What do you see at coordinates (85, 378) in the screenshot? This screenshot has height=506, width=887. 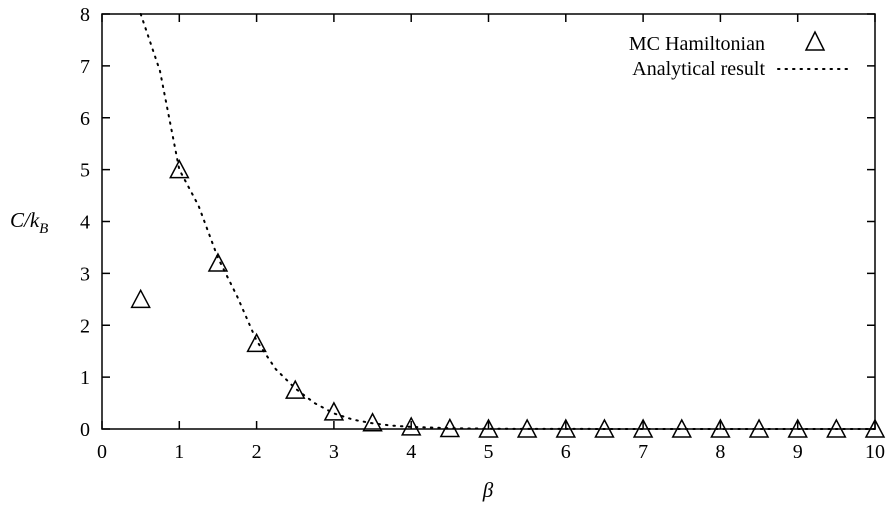 I see `y-tick-label: 1` at bounding box center [85, 378].